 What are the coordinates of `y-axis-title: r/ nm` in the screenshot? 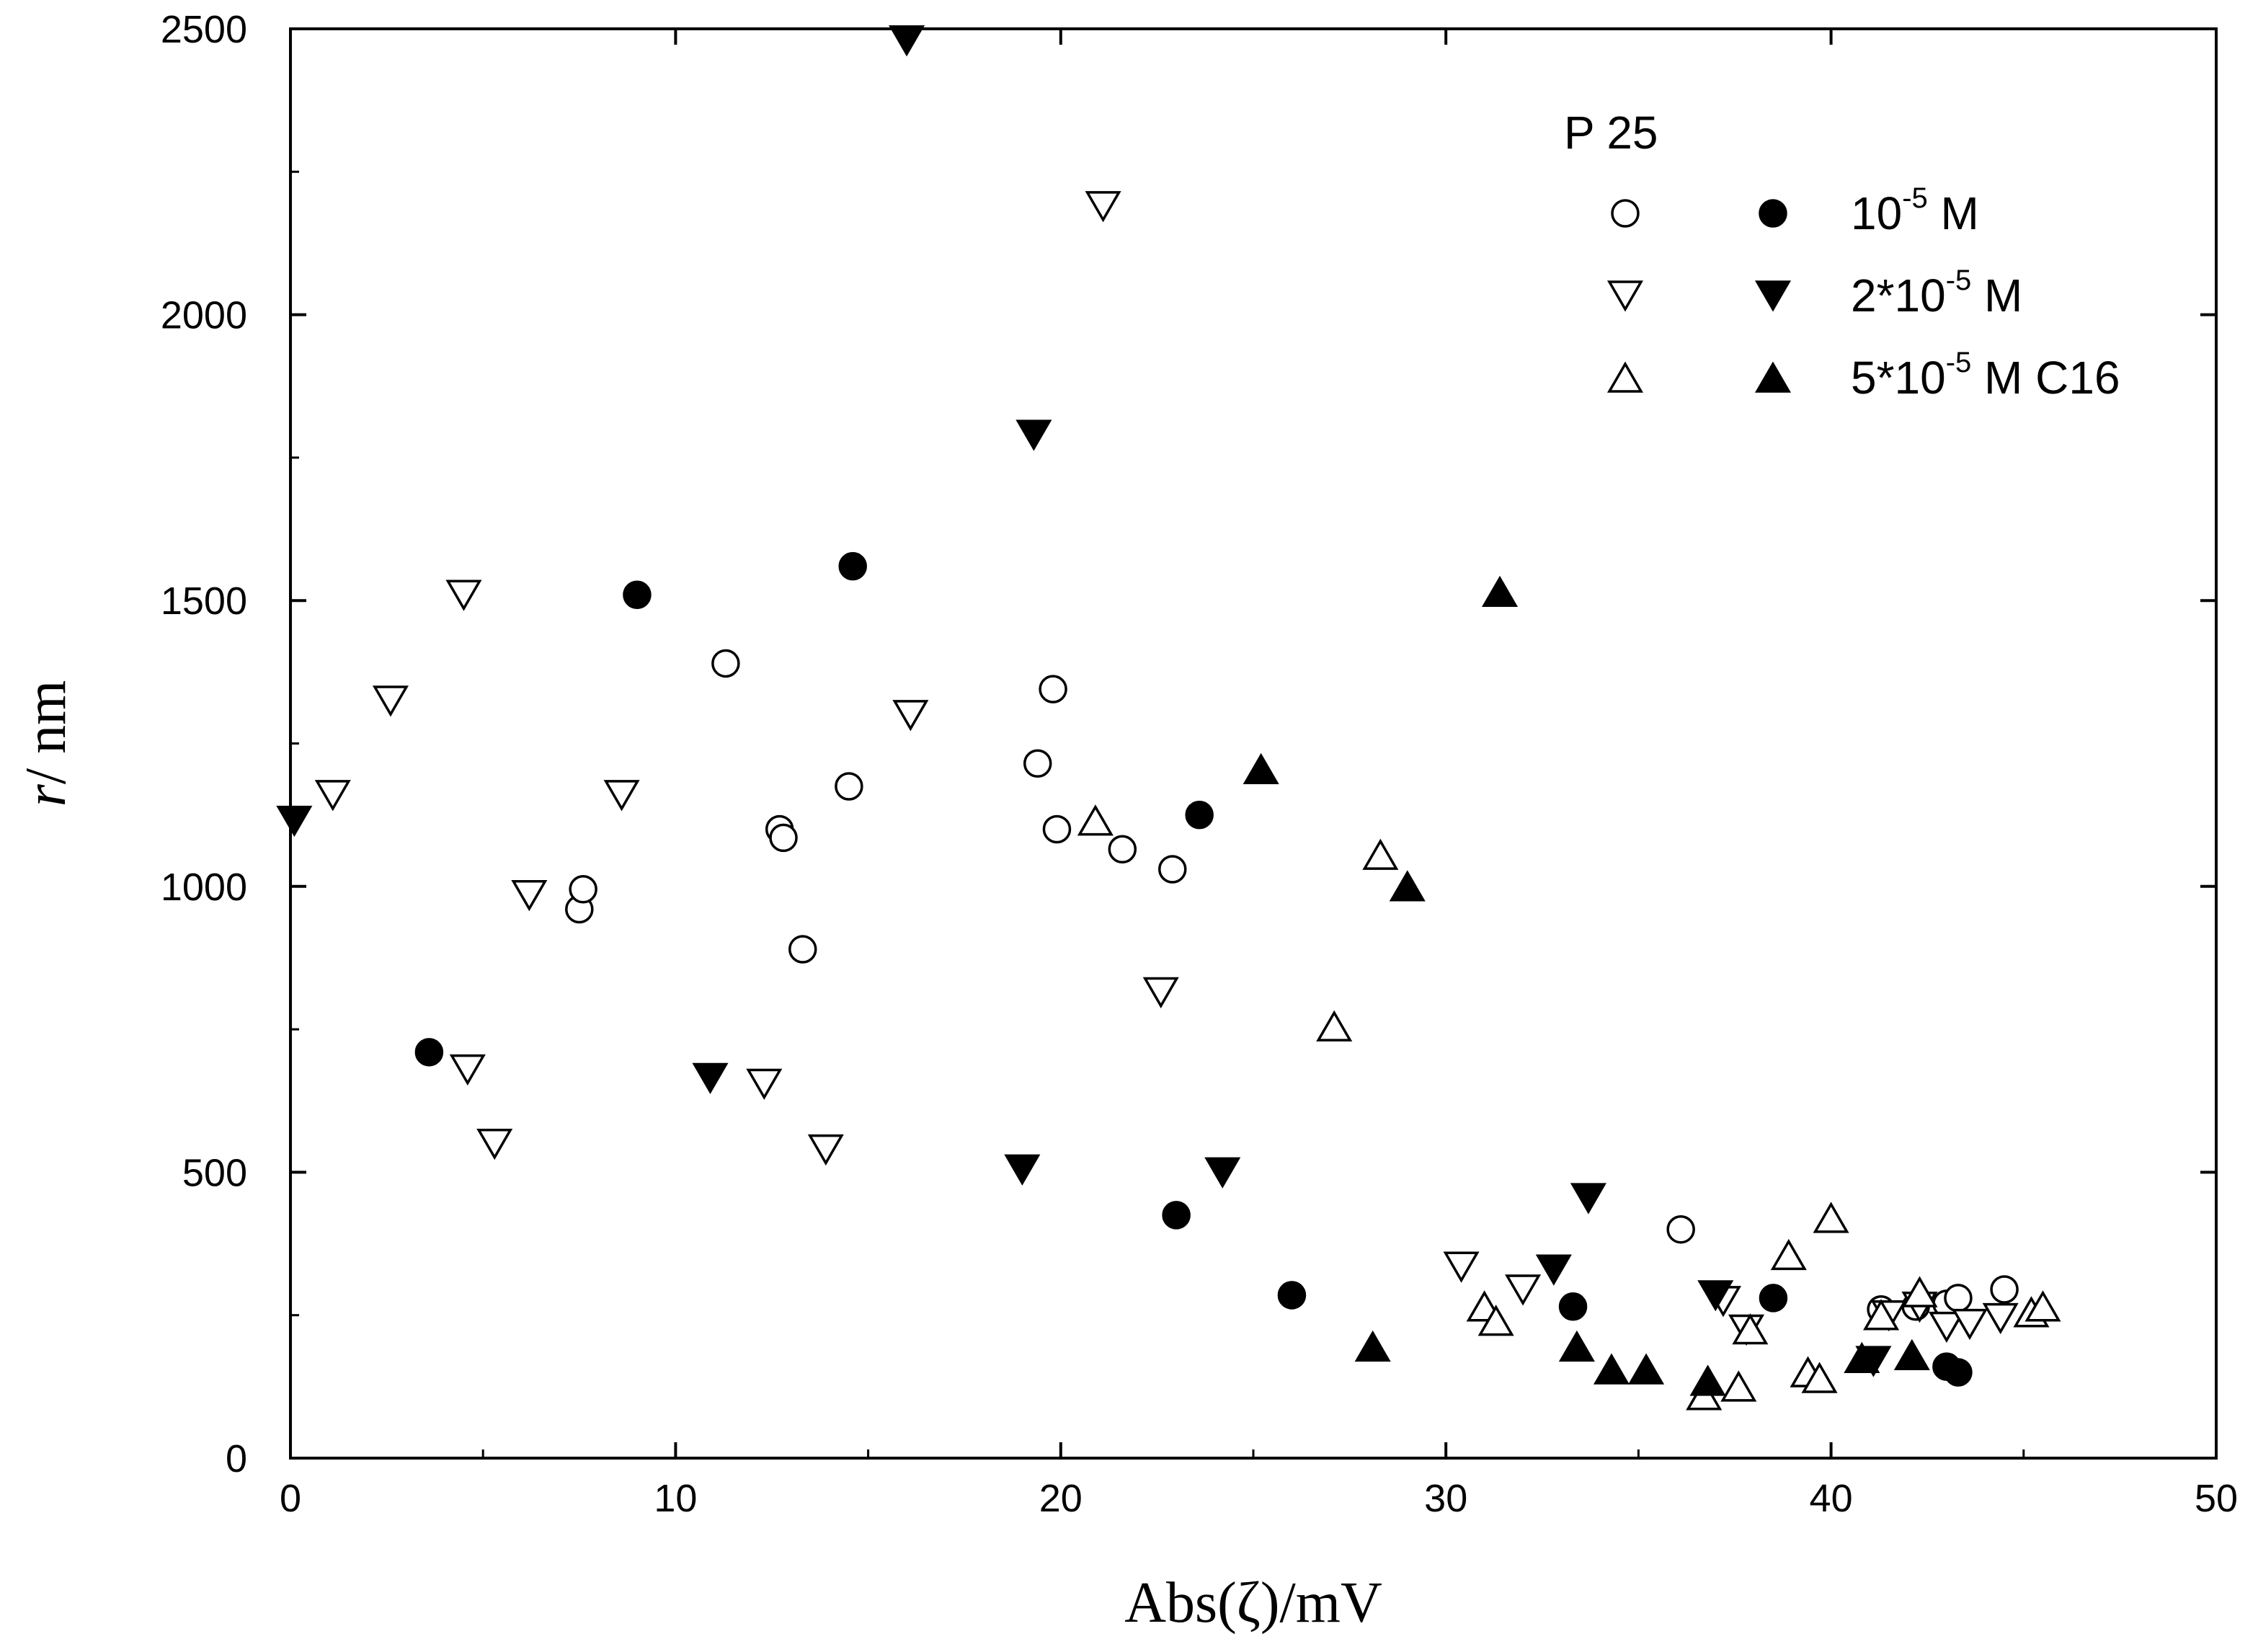 It's located at (46, 743).